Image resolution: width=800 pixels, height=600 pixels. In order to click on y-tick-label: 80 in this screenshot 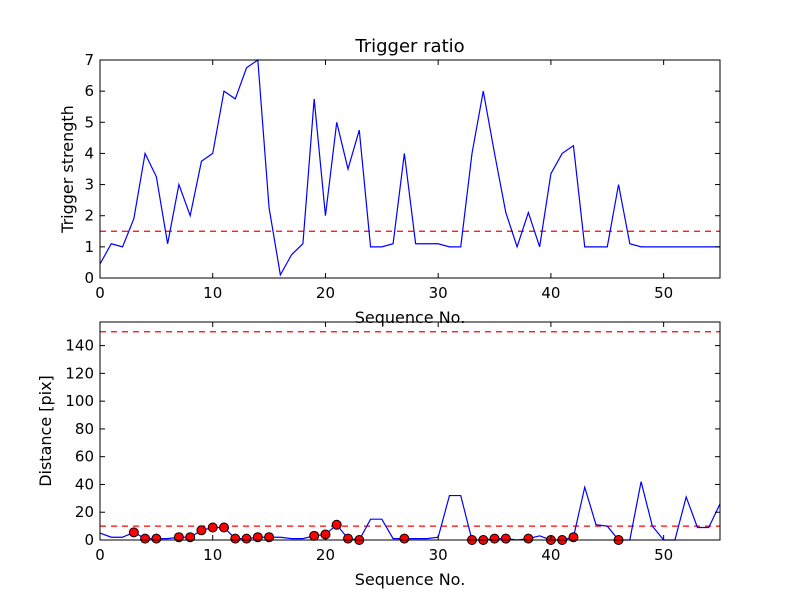, I will do `click(84, 429)`.